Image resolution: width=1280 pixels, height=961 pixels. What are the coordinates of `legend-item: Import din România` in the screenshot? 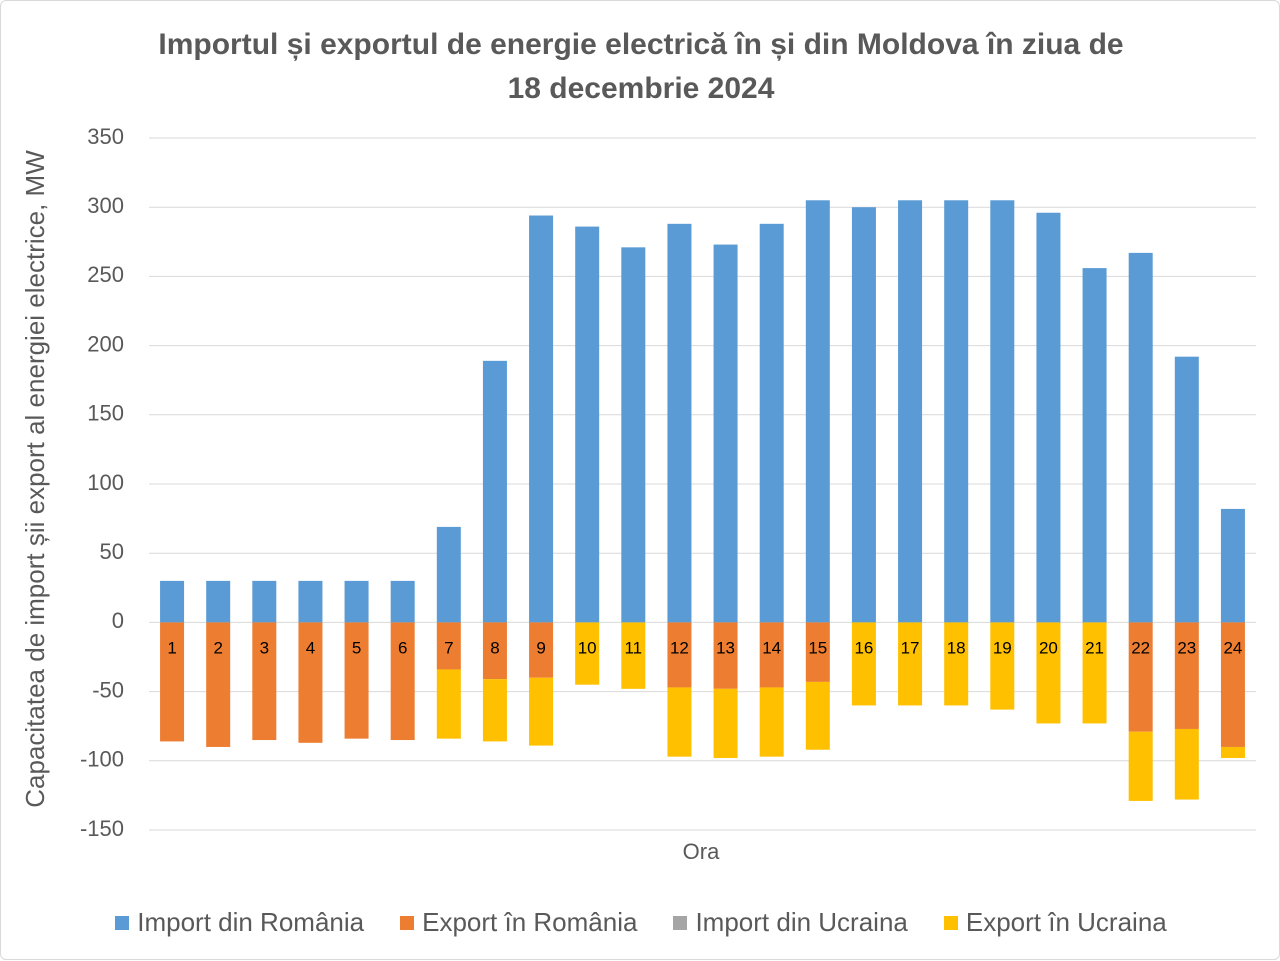 It's located at (239, 922).